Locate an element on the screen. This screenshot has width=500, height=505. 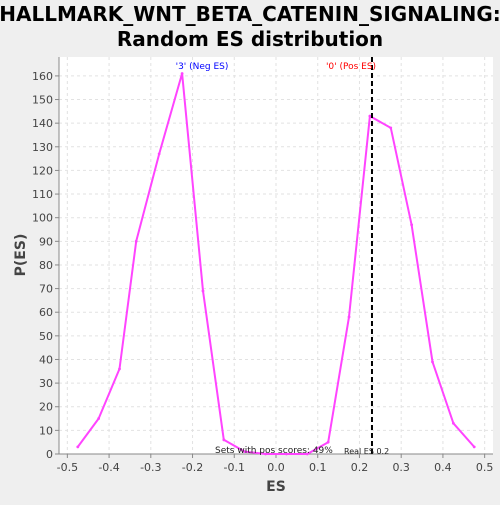
y-tick-label: 10 is located at coordinates (46, 430).